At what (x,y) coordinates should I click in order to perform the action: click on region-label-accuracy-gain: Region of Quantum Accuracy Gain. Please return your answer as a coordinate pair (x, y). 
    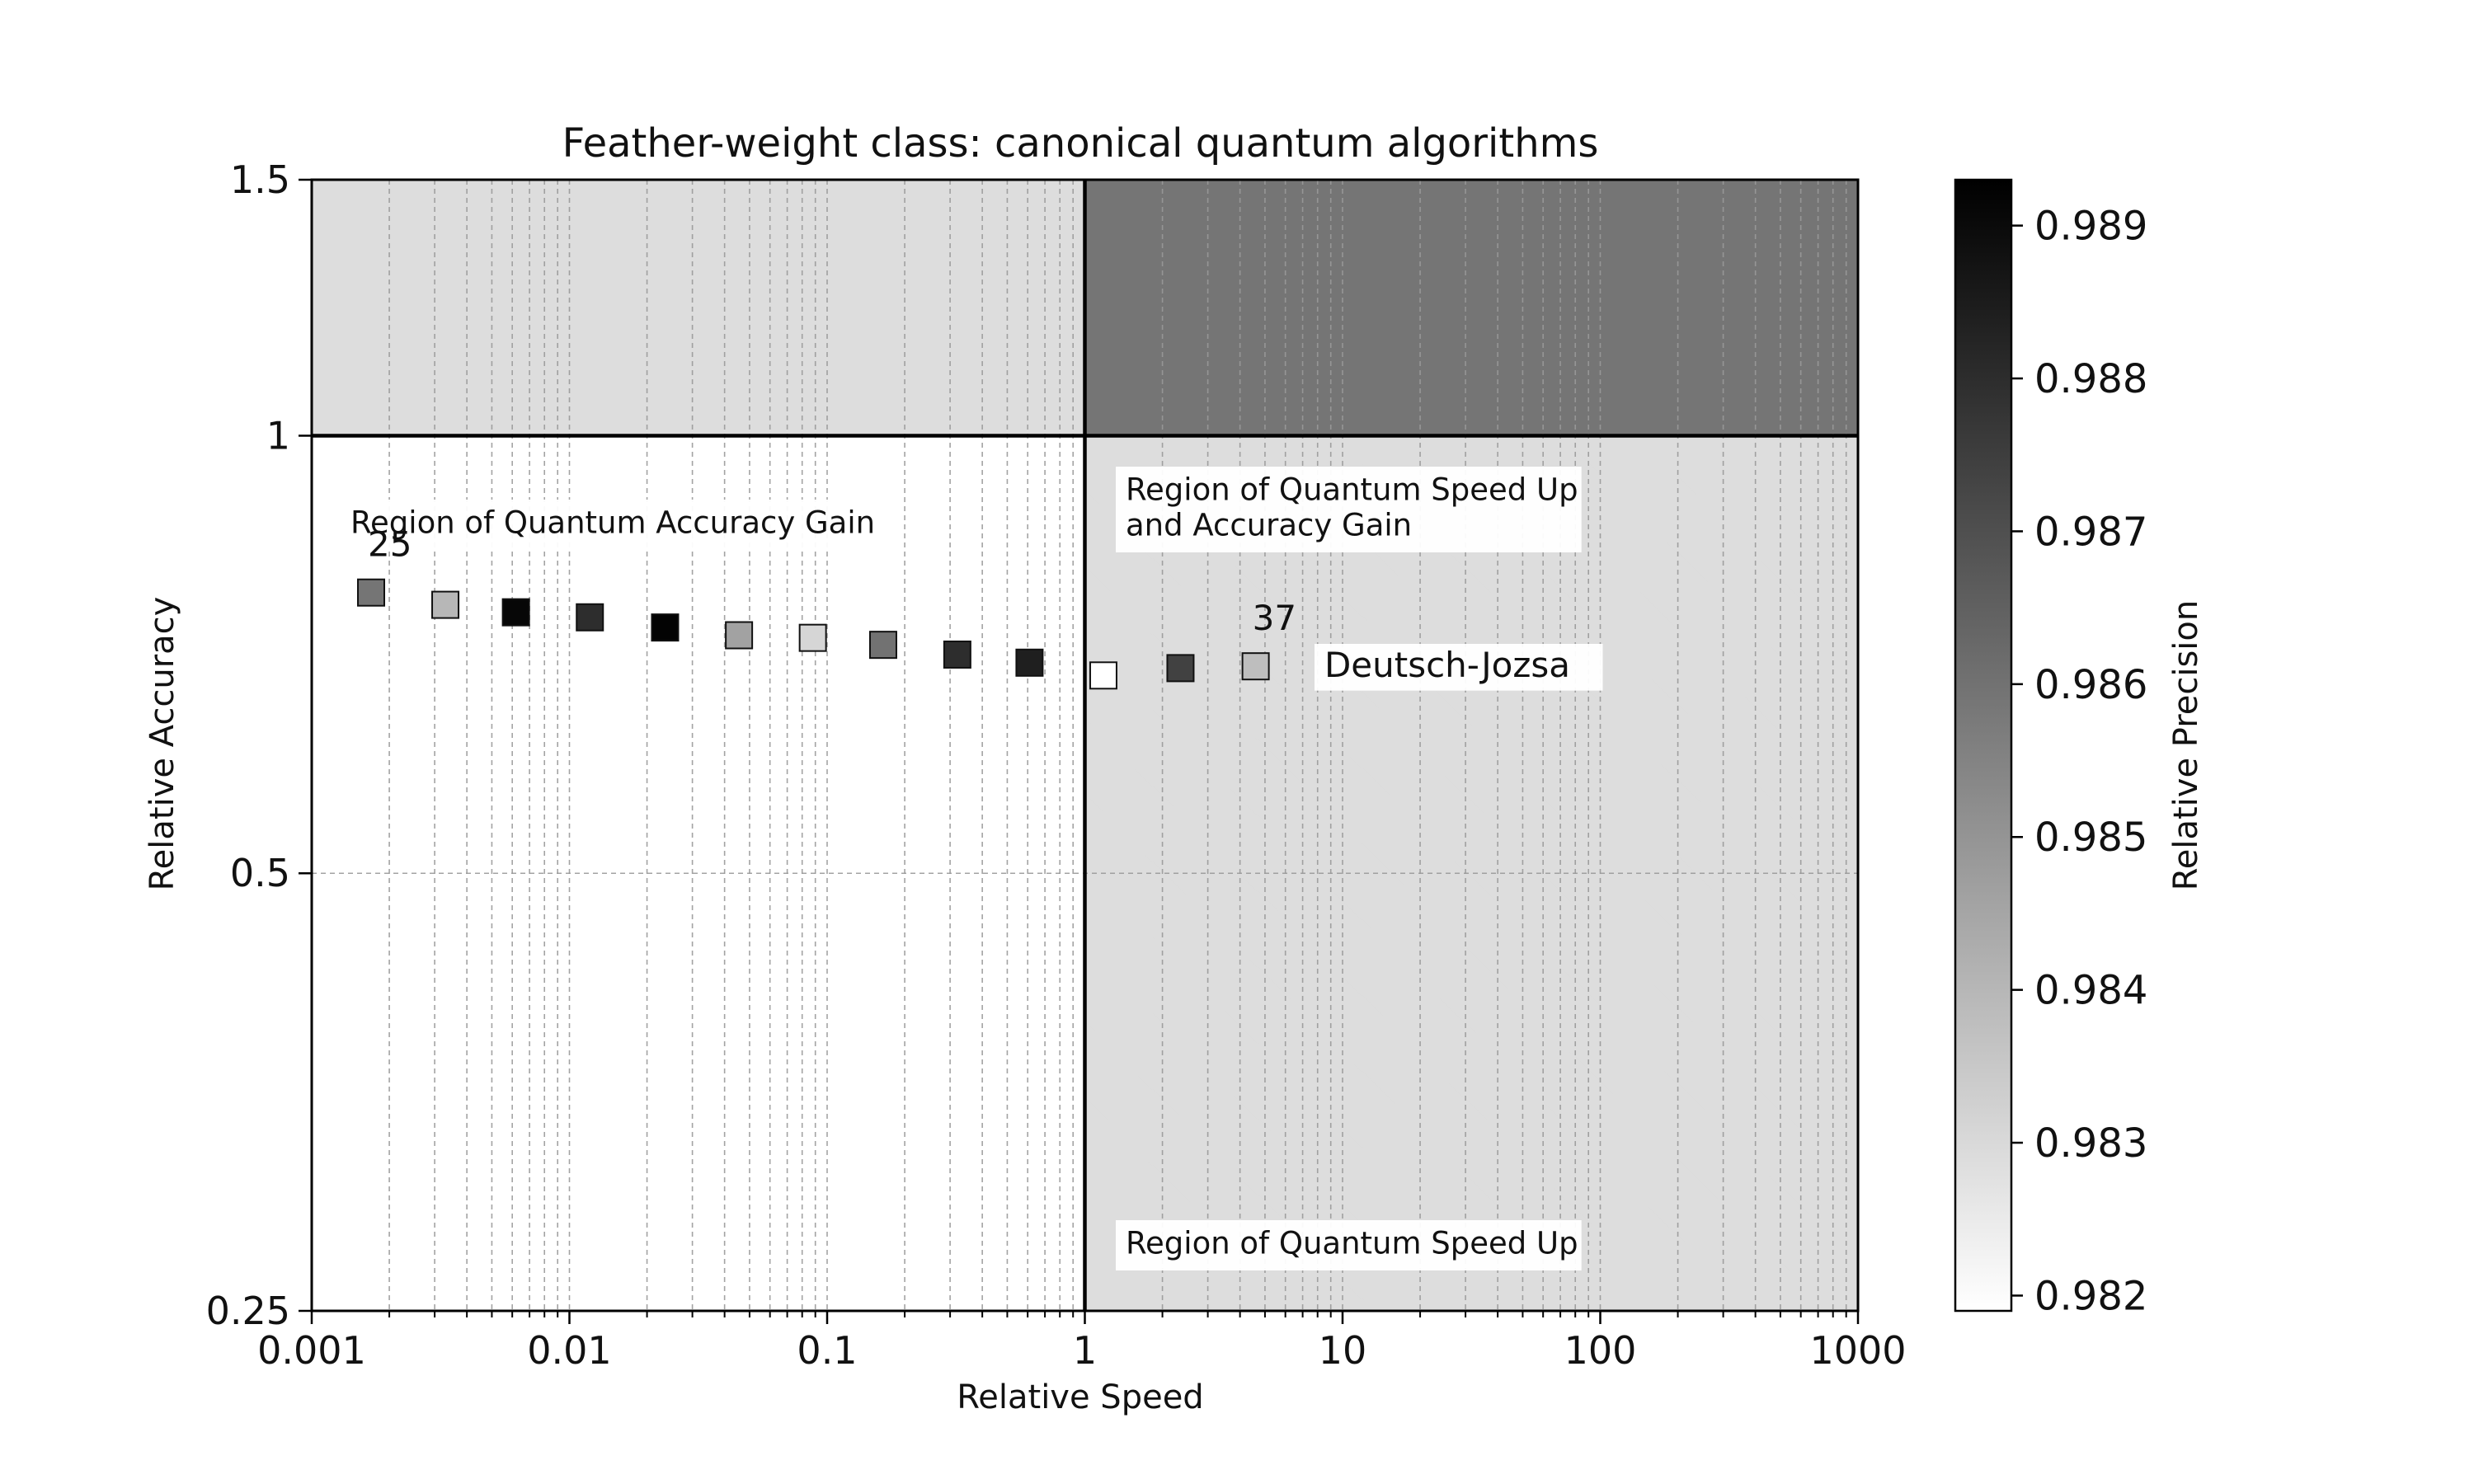
    Looking at the image, I should click on (616, 525).